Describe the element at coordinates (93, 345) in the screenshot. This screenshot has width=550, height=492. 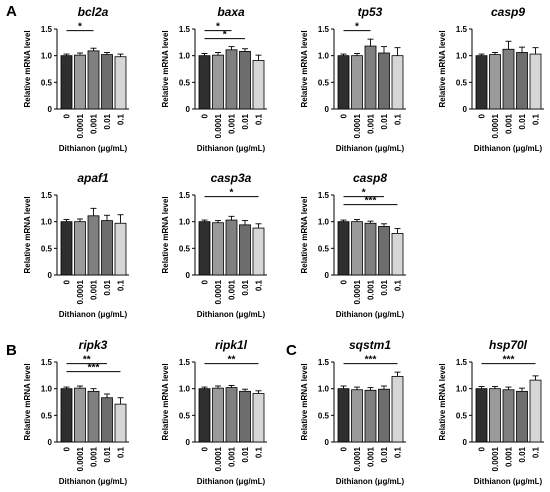
I see `chart-title: ripk3` at that location.